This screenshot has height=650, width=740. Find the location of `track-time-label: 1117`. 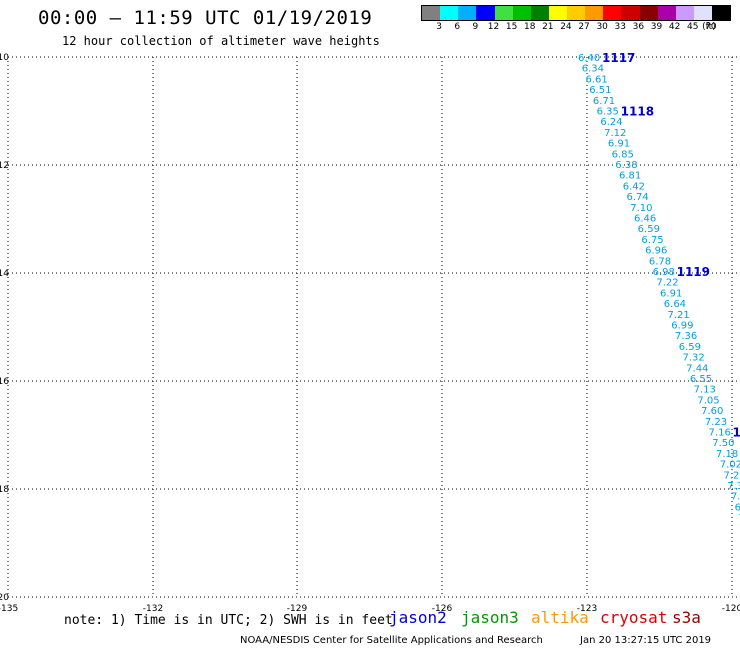

track-time-label: 1117 is located at coordinates (618, 58).